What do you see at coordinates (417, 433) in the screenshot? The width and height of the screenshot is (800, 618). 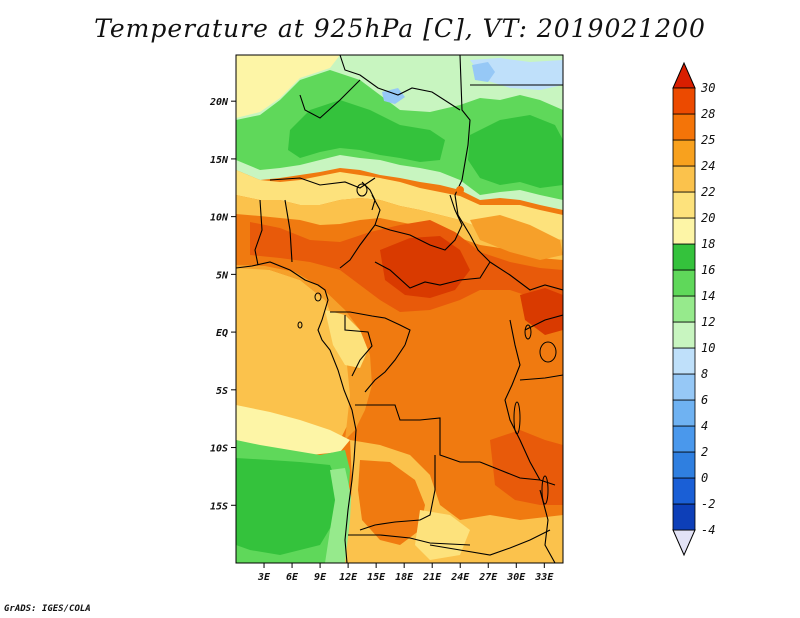 I see `border-drc-angola` at bounding box center [417, 433].